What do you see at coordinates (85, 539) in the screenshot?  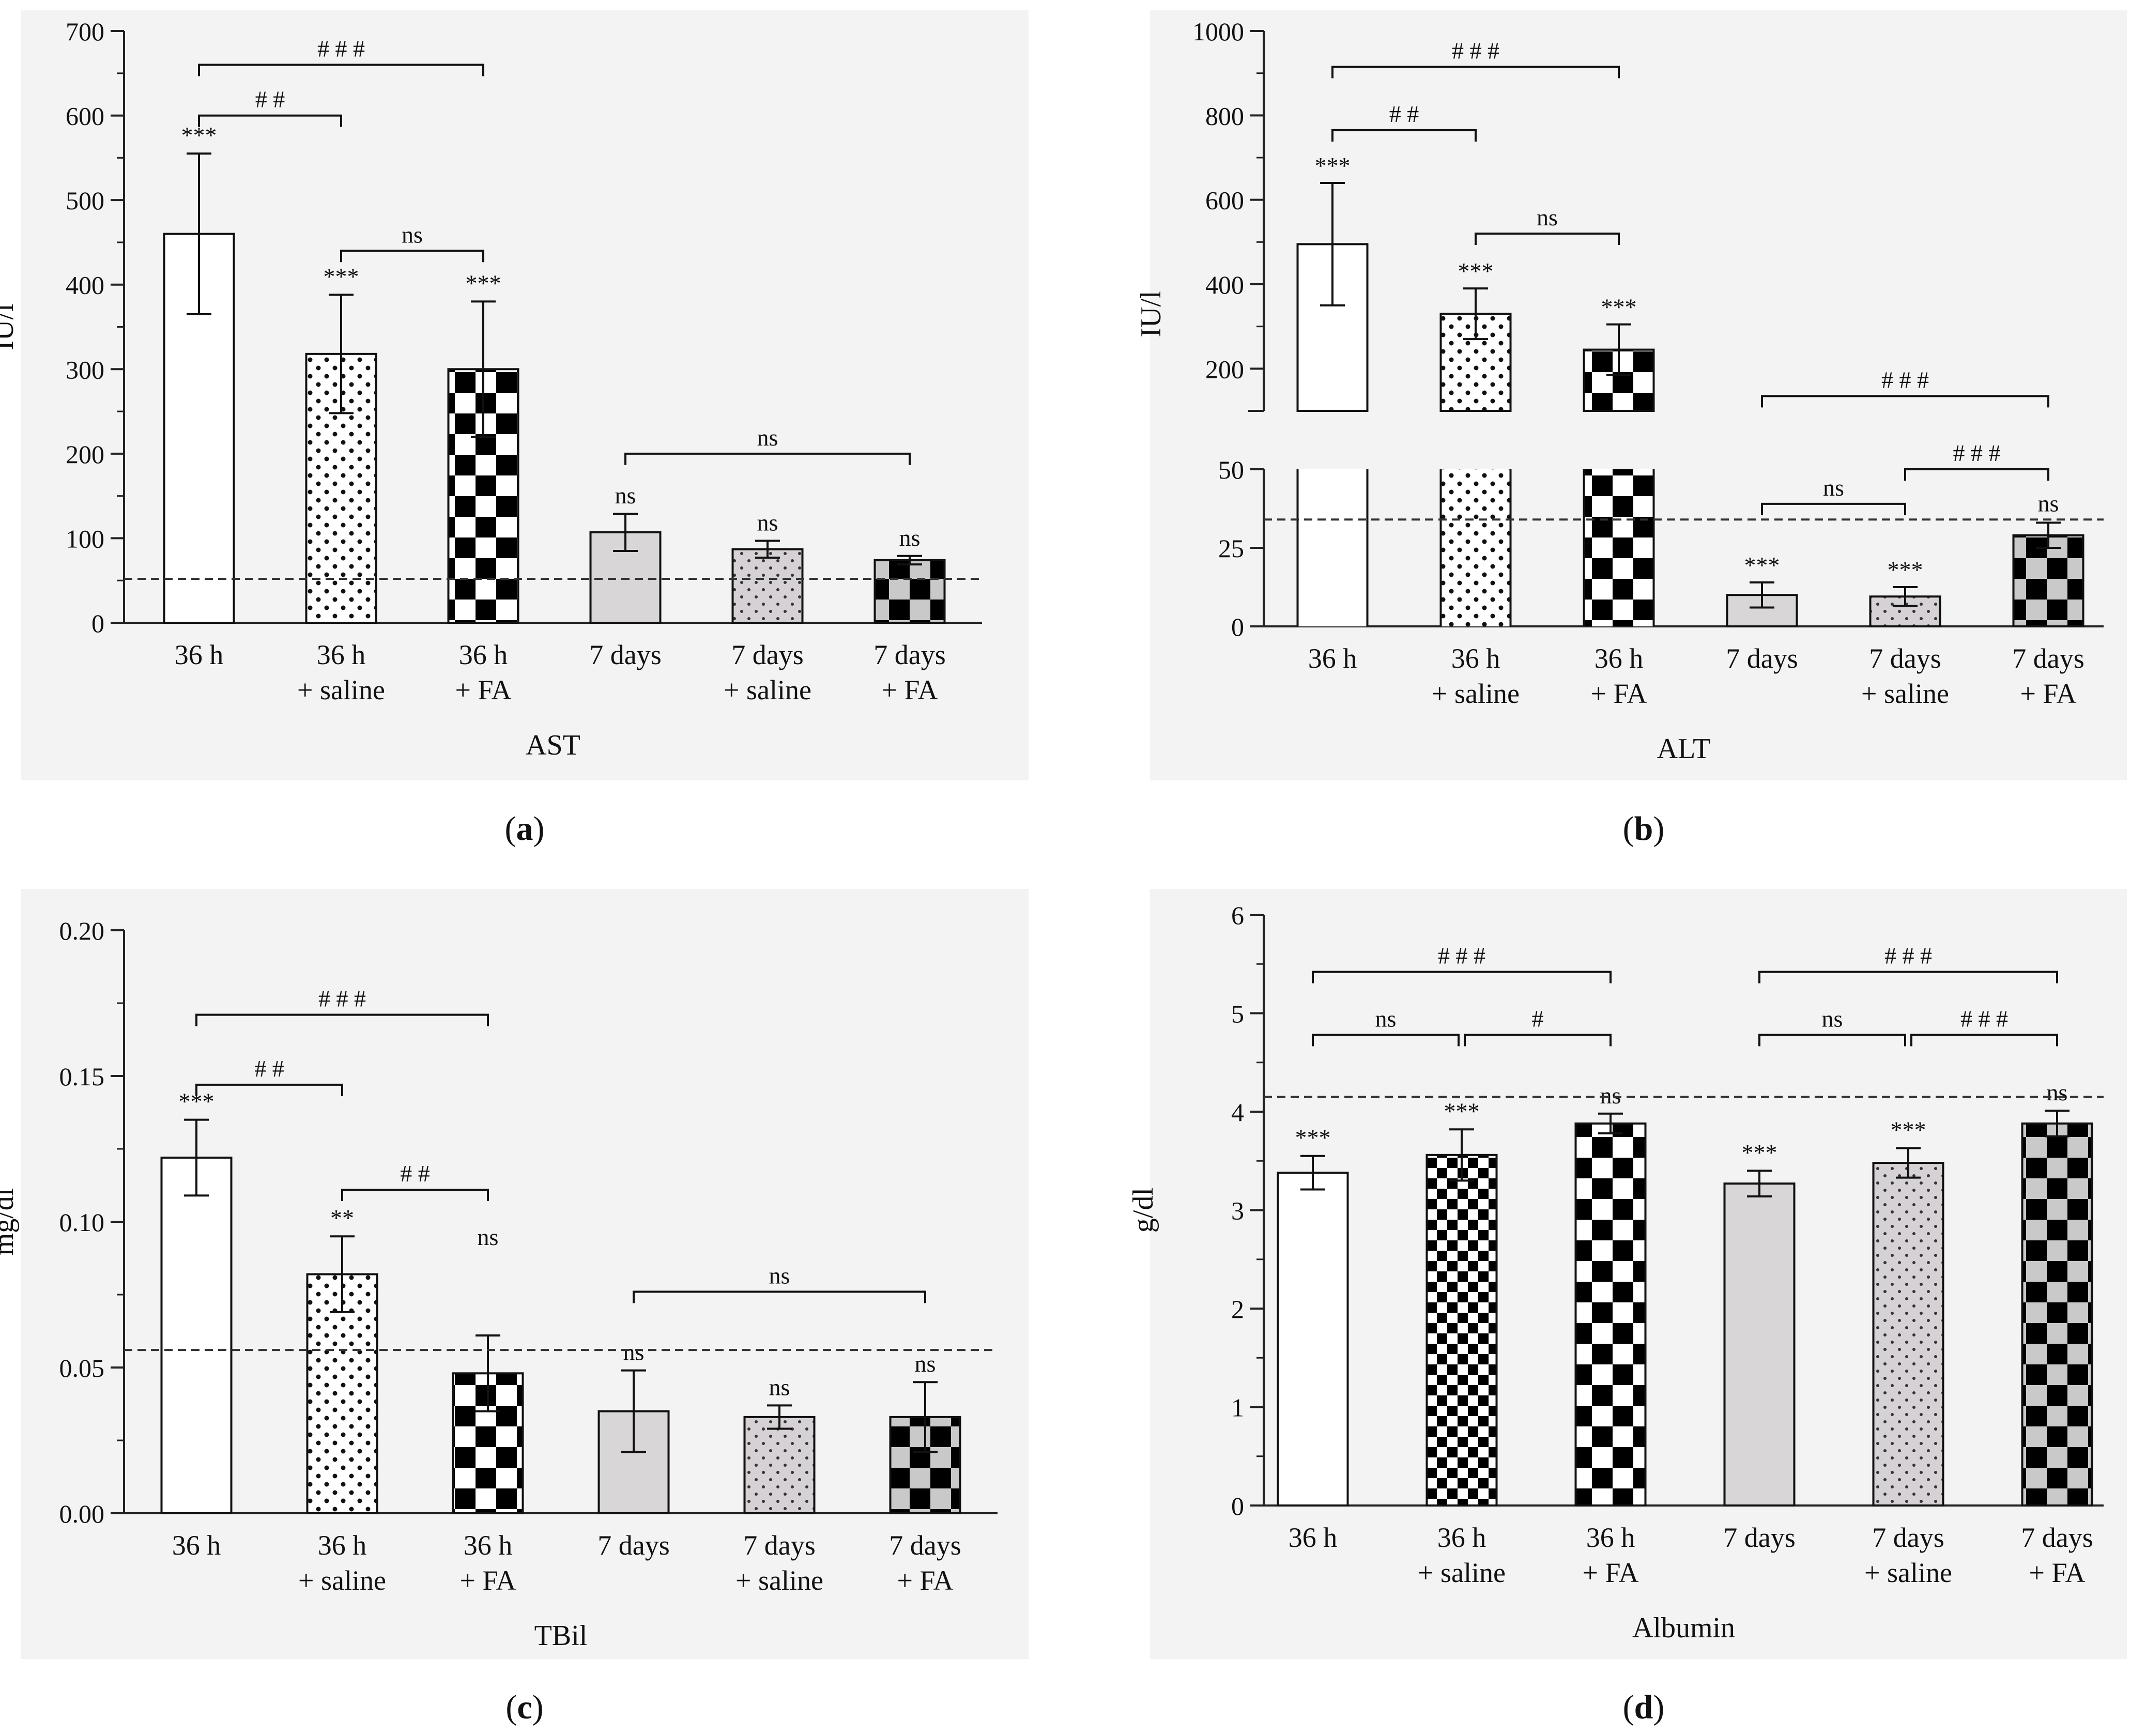 I see `y-tick-label: 100` at bounding box center [85, 539].